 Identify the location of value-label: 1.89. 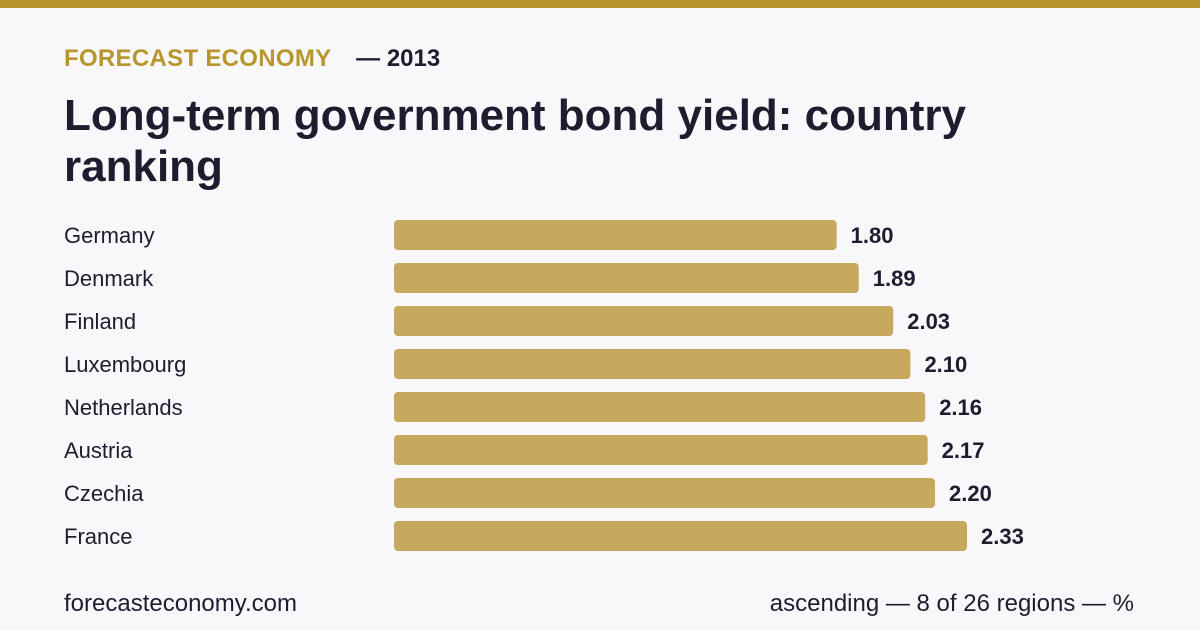
(894, 278).